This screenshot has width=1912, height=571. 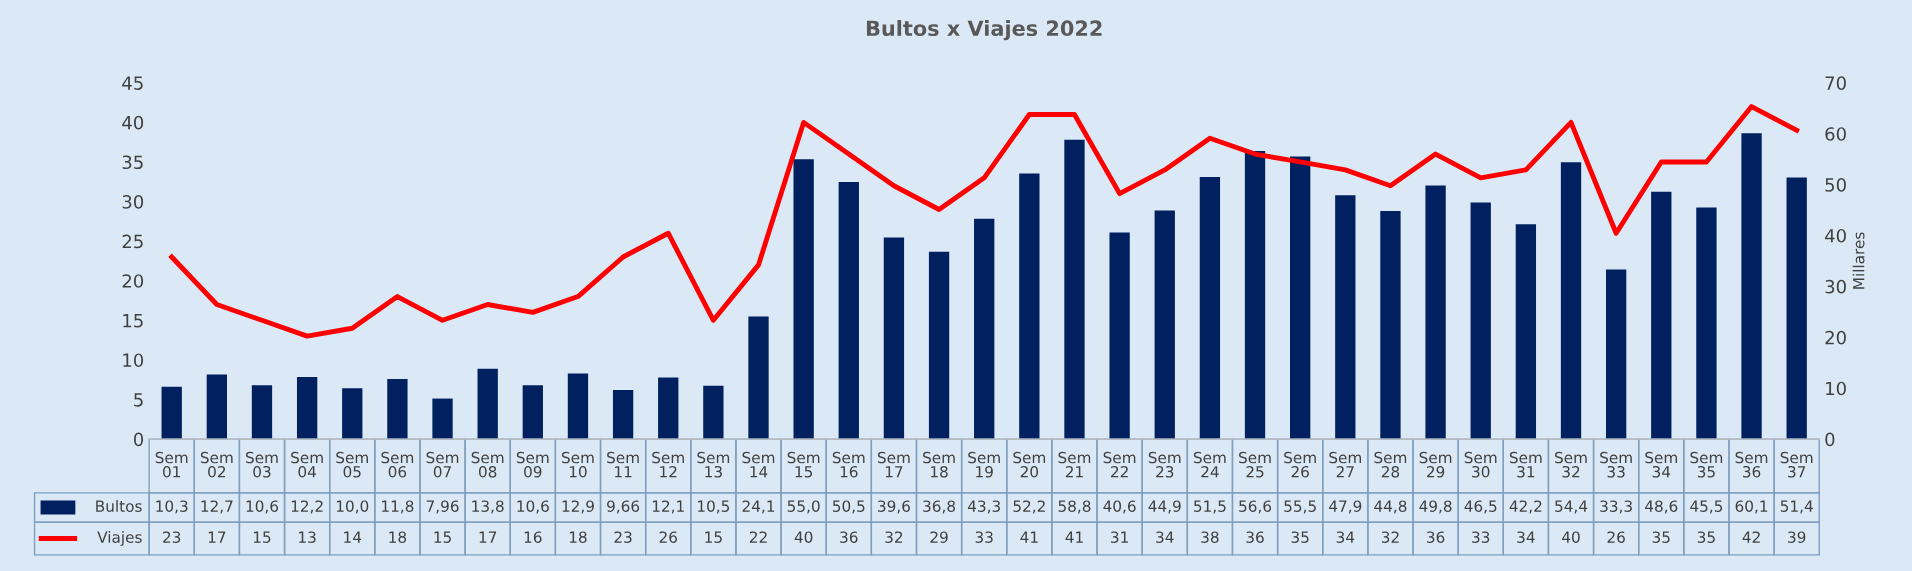 What do you see at coordinates (1616, 464) in the screenshot?
I see `x-tick-label: Sem 33` at bounding box center [1616, 464].